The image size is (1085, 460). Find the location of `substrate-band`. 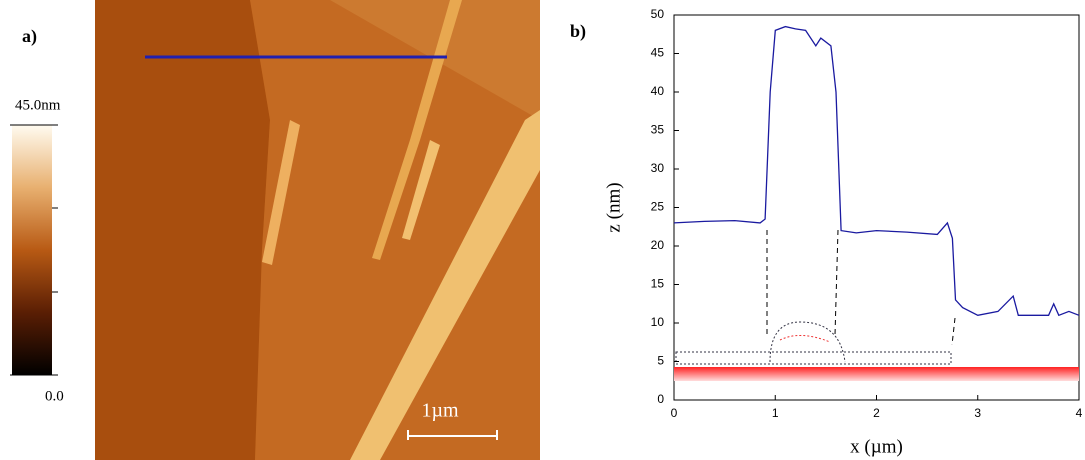

substrate-band is located at coordinates (876, 374).